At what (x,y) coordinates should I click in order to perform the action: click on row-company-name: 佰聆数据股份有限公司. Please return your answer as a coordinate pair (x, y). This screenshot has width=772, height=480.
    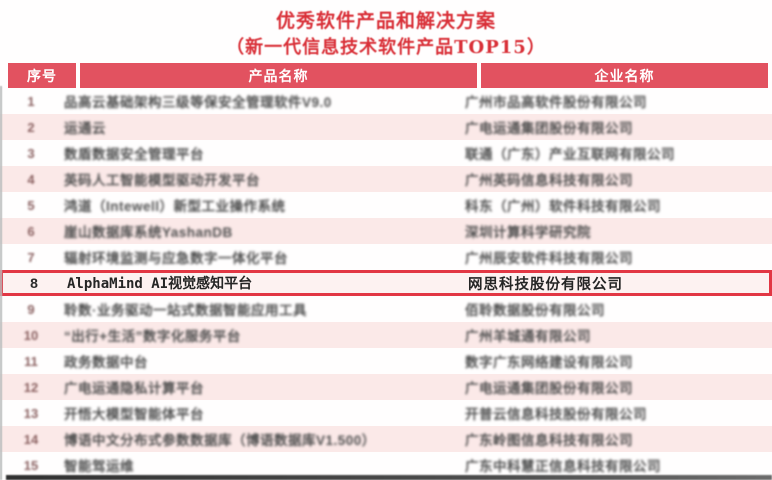
    Looking at the image, I should click on (535, 310).